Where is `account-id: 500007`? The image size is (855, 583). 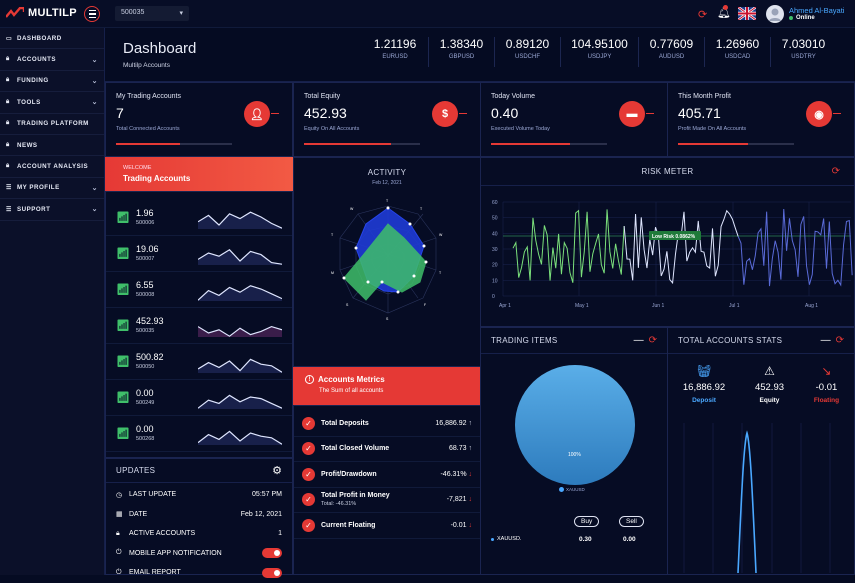 account-id: 500007 is located at coordinates (145, 258).